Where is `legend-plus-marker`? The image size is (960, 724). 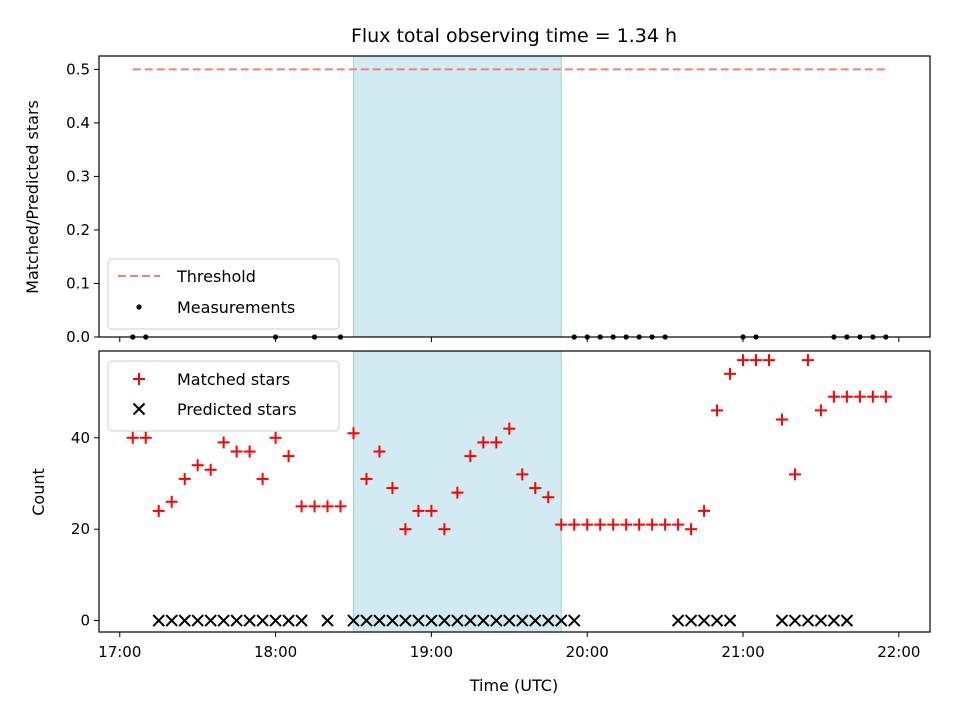 legend-plus-marker is located at coordinates (139, 379).